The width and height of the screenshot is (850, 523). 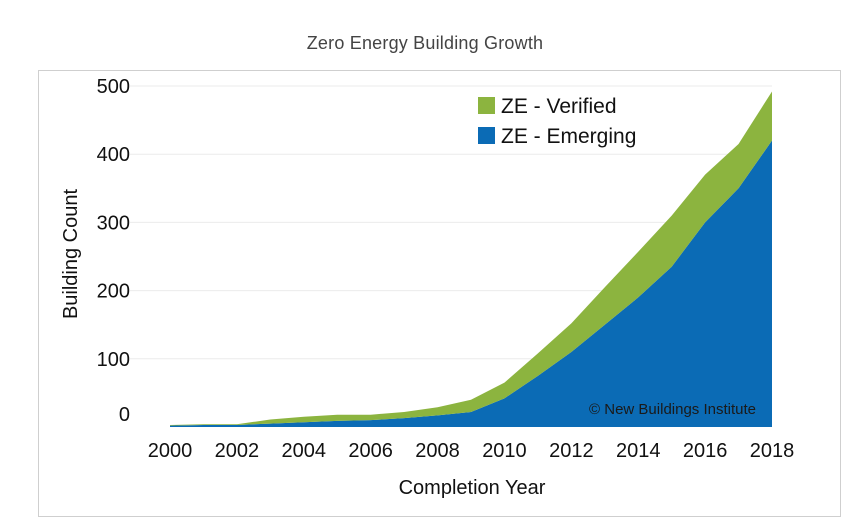 What do you see at coordinates (113, 292) in the screenshot?
I see `y-tick-label: 200` at bounding box center [113, 292].